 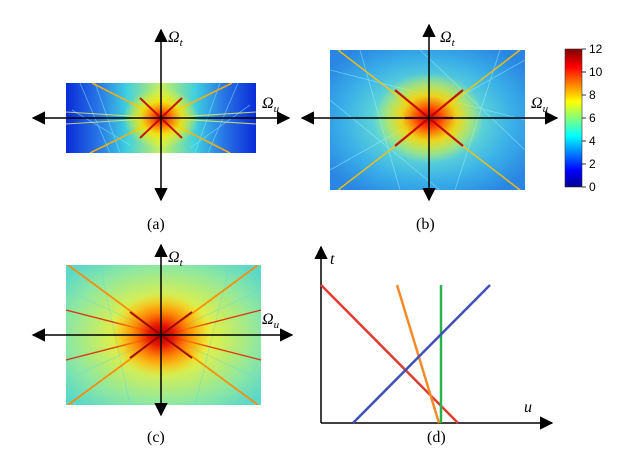 I want to click on colorbar-tick-label: 0, so click(x=592, y=187).